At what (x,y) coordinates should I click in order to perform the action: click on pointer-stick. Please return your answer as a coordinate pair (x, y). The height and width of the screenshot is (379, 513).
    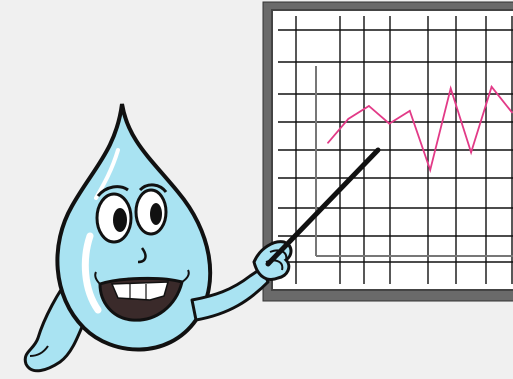
    Looking at the image, I should click on (323, 207).